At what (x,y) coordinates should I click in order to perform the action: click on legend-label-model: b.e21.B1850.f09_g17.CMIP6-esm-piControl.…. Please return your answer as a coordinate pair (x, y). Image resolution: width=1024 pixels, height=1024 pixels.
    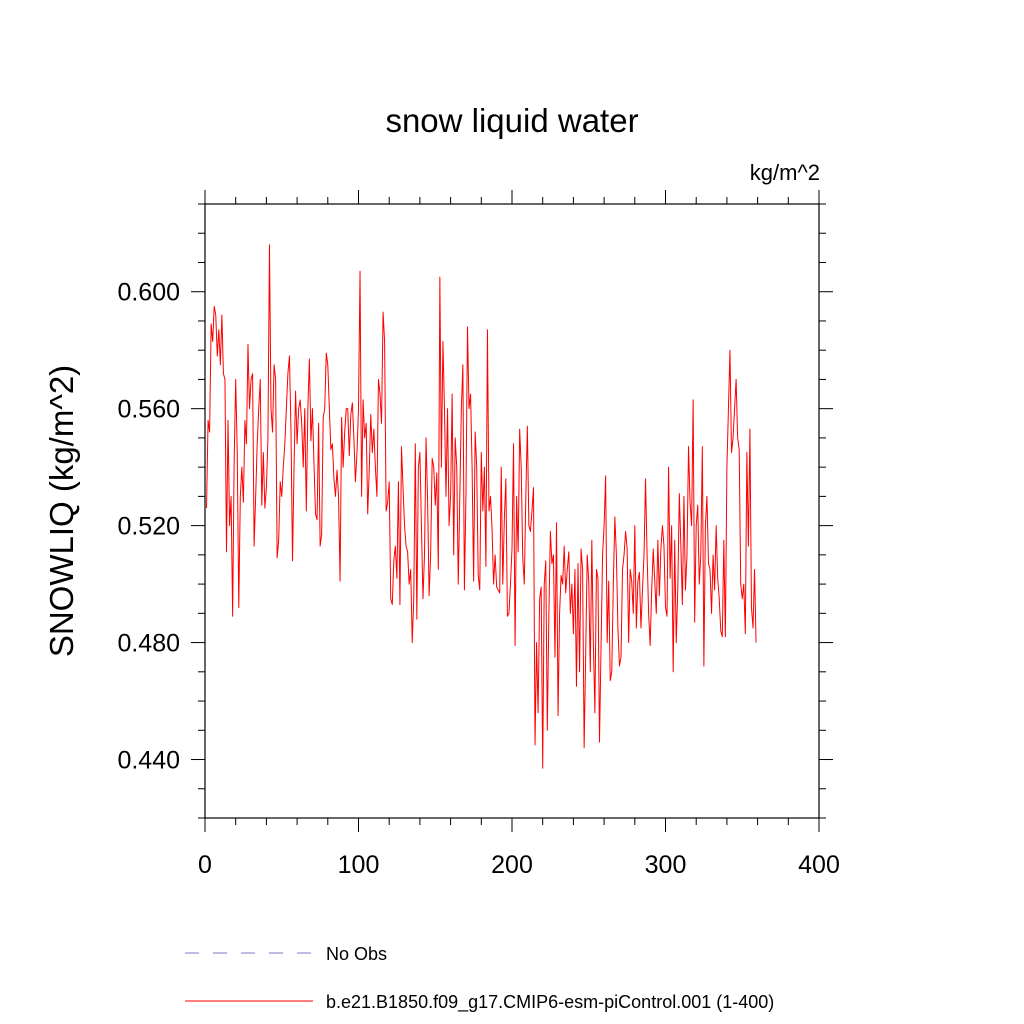
    Looking at the image, I should click on (550, 1002).